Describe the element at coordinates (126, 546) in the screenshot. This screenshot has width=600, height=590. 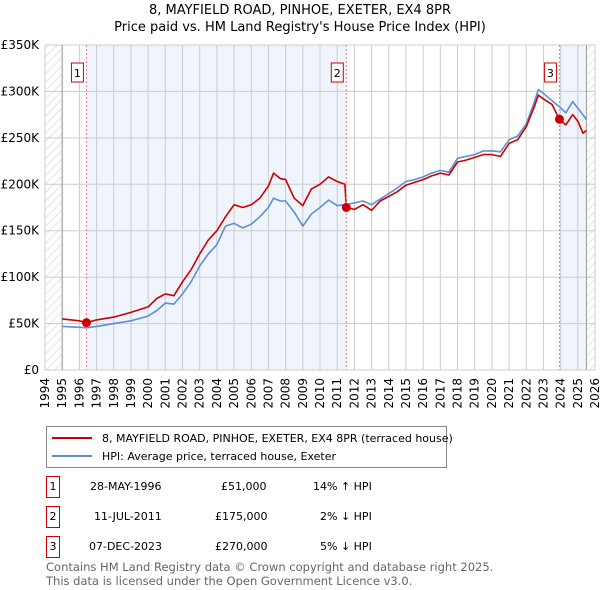
I see `sale-date: 07-DEC-2023` at that location.